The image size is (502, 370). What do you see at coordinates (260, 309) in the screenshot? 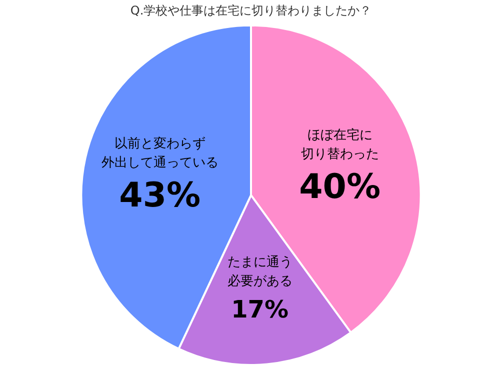
I see `data-label: 17%` at bounding box center [260, 309].